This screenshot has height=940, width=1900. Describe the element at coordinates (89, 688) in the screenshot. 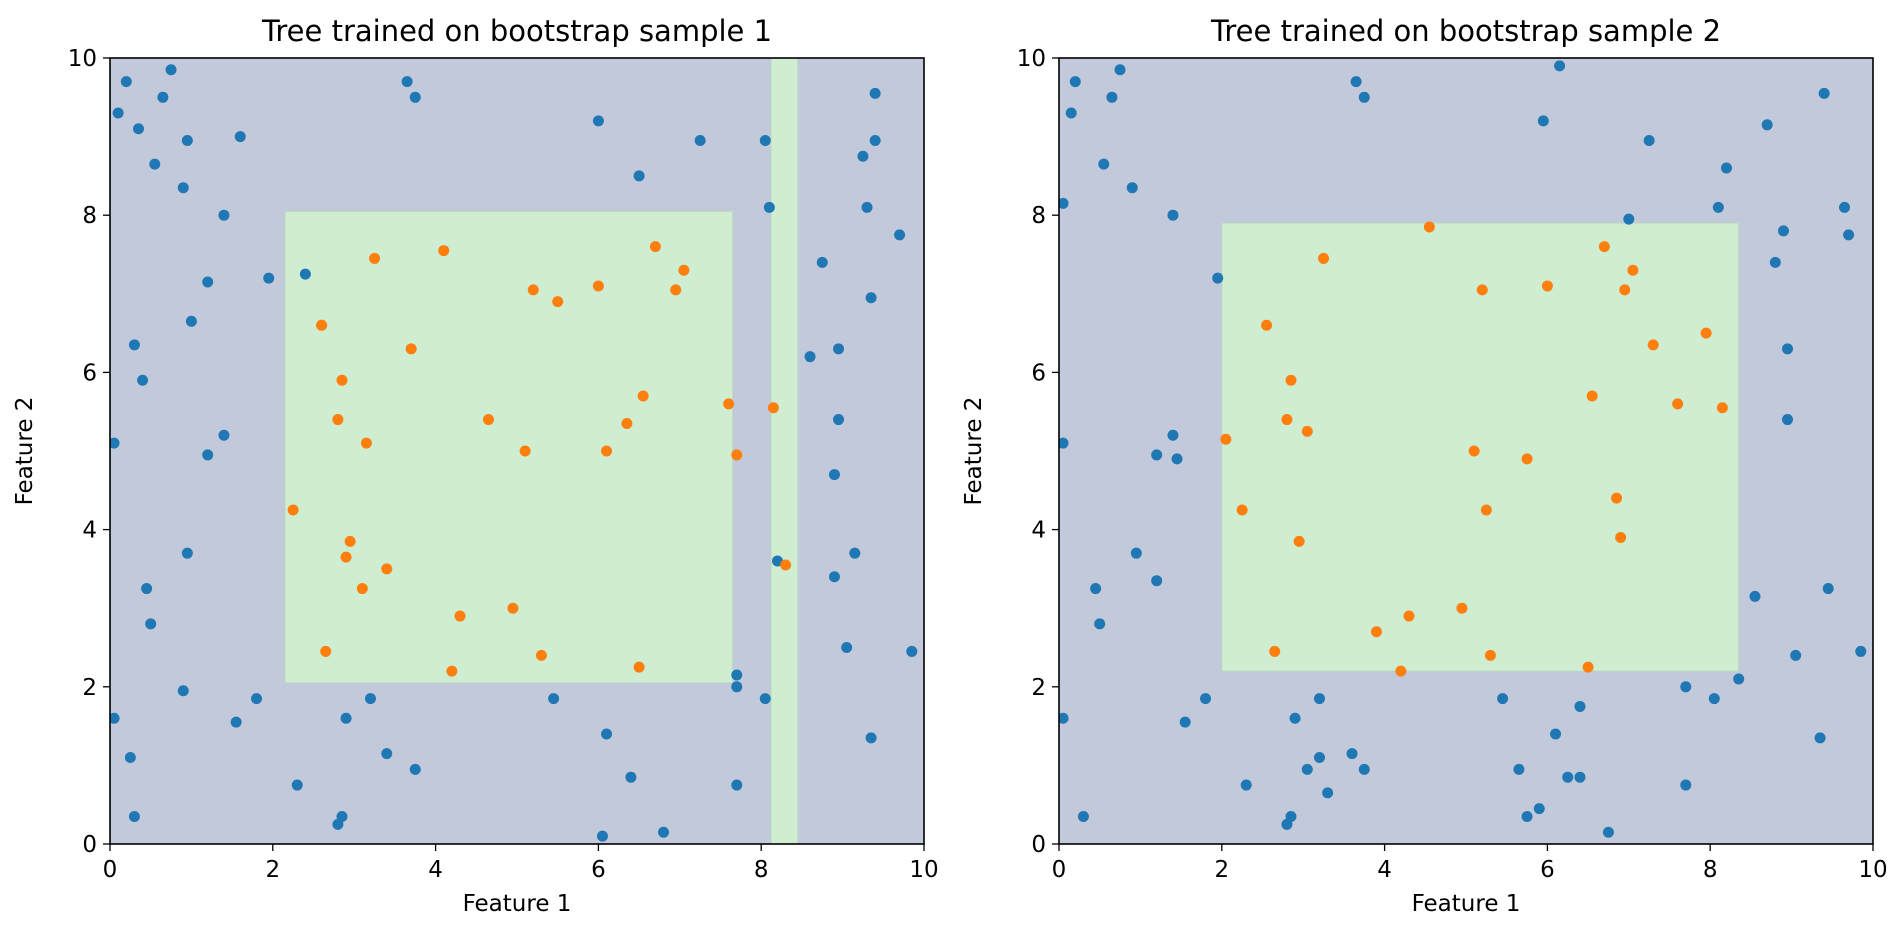

I see `y-tick-label: 2` at that location.